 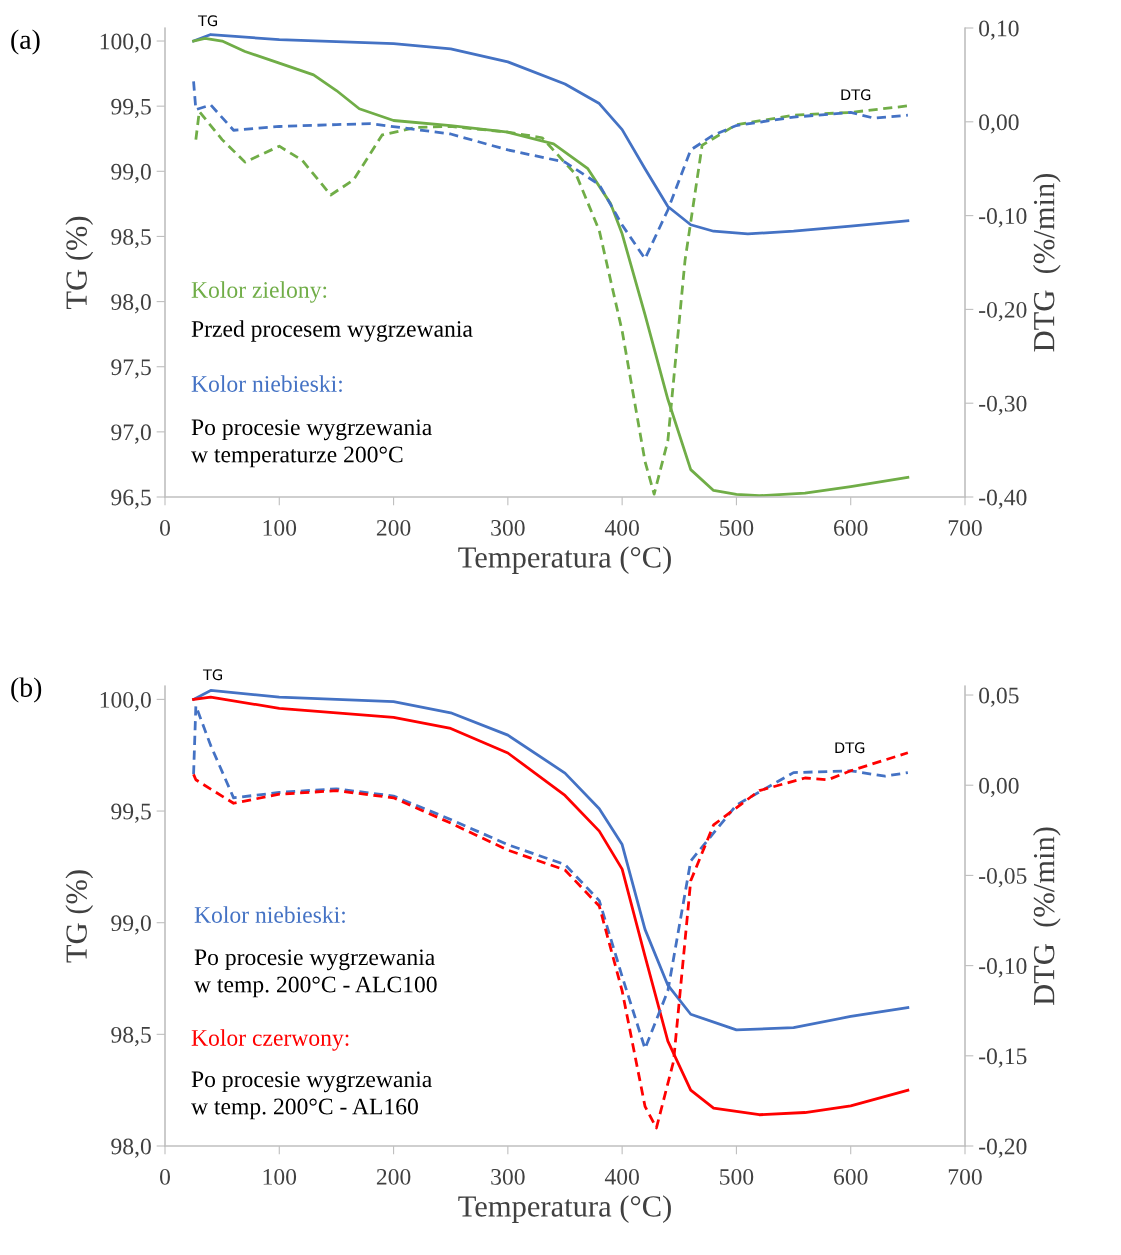 I want to click on annotation: Przed procesem wygrzewania, so click(x=332, y=331).